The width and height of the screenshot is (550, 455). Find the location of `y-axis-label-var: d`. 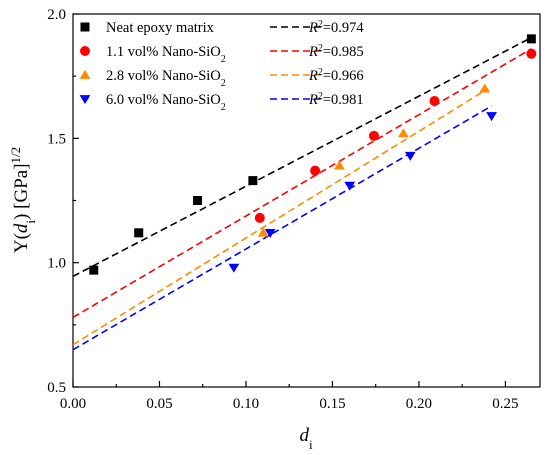

y-axis-label-var: d is located at coordinates (21, 228).